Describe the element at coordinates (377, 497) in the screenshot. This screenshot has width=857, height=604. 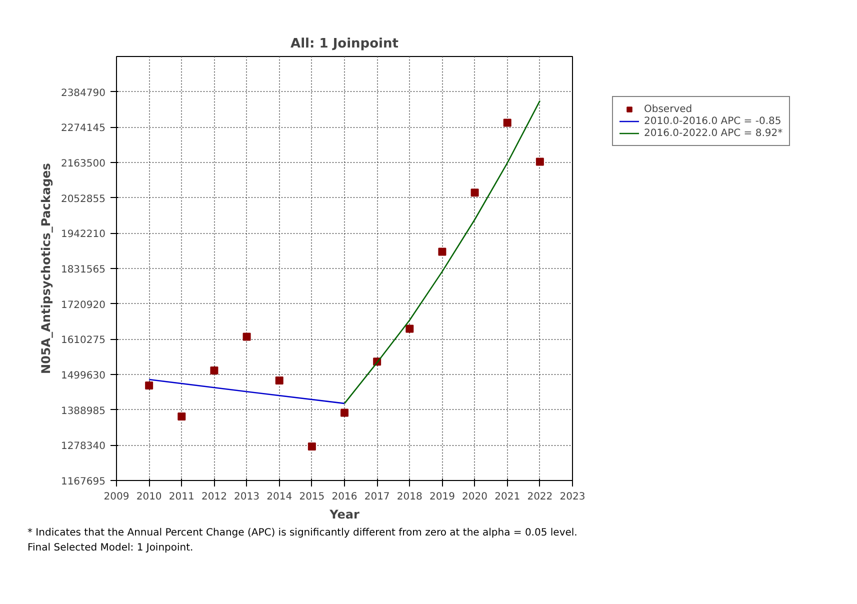
I see `x-tick-label: 2017` at that location.